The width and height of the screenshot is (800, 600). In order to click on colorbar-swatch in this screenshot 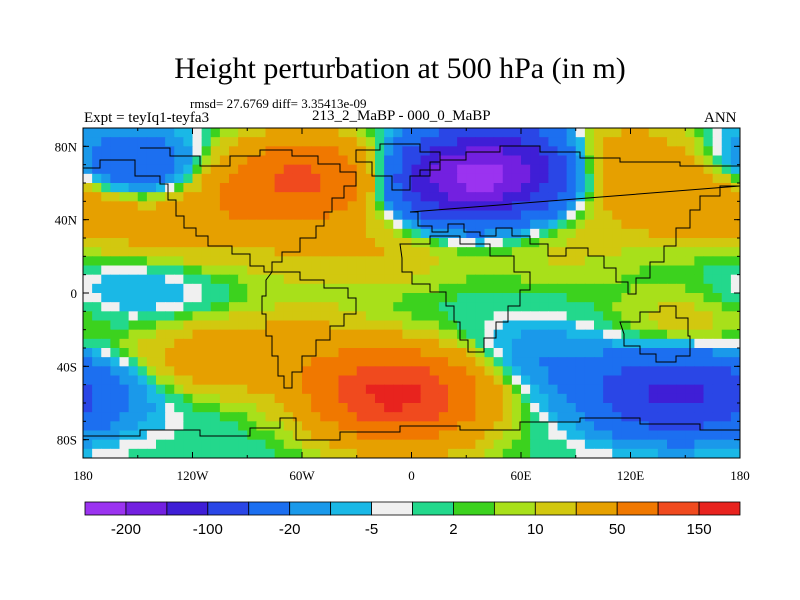, I will do `click(392, 508)`.